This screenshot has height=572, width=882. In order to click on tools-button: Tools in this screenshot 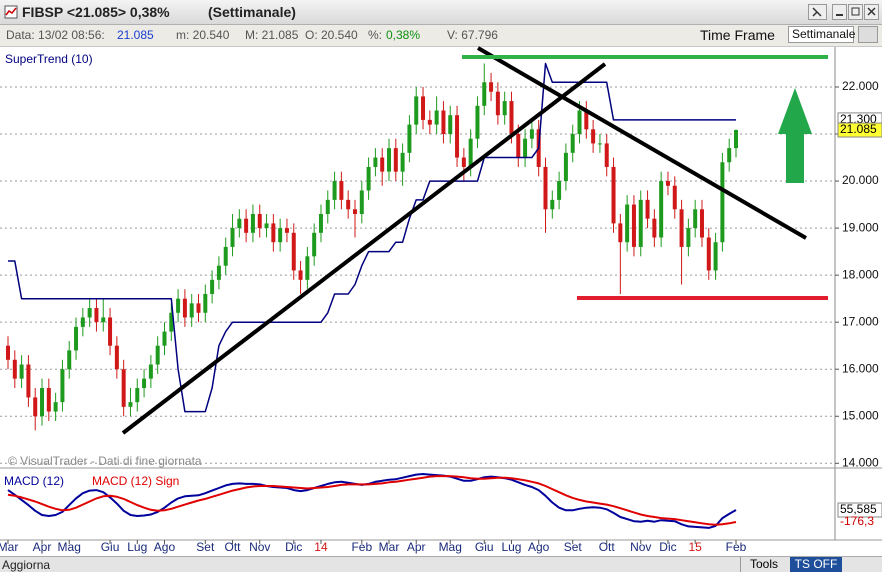, I will do `click(763, 564)`.